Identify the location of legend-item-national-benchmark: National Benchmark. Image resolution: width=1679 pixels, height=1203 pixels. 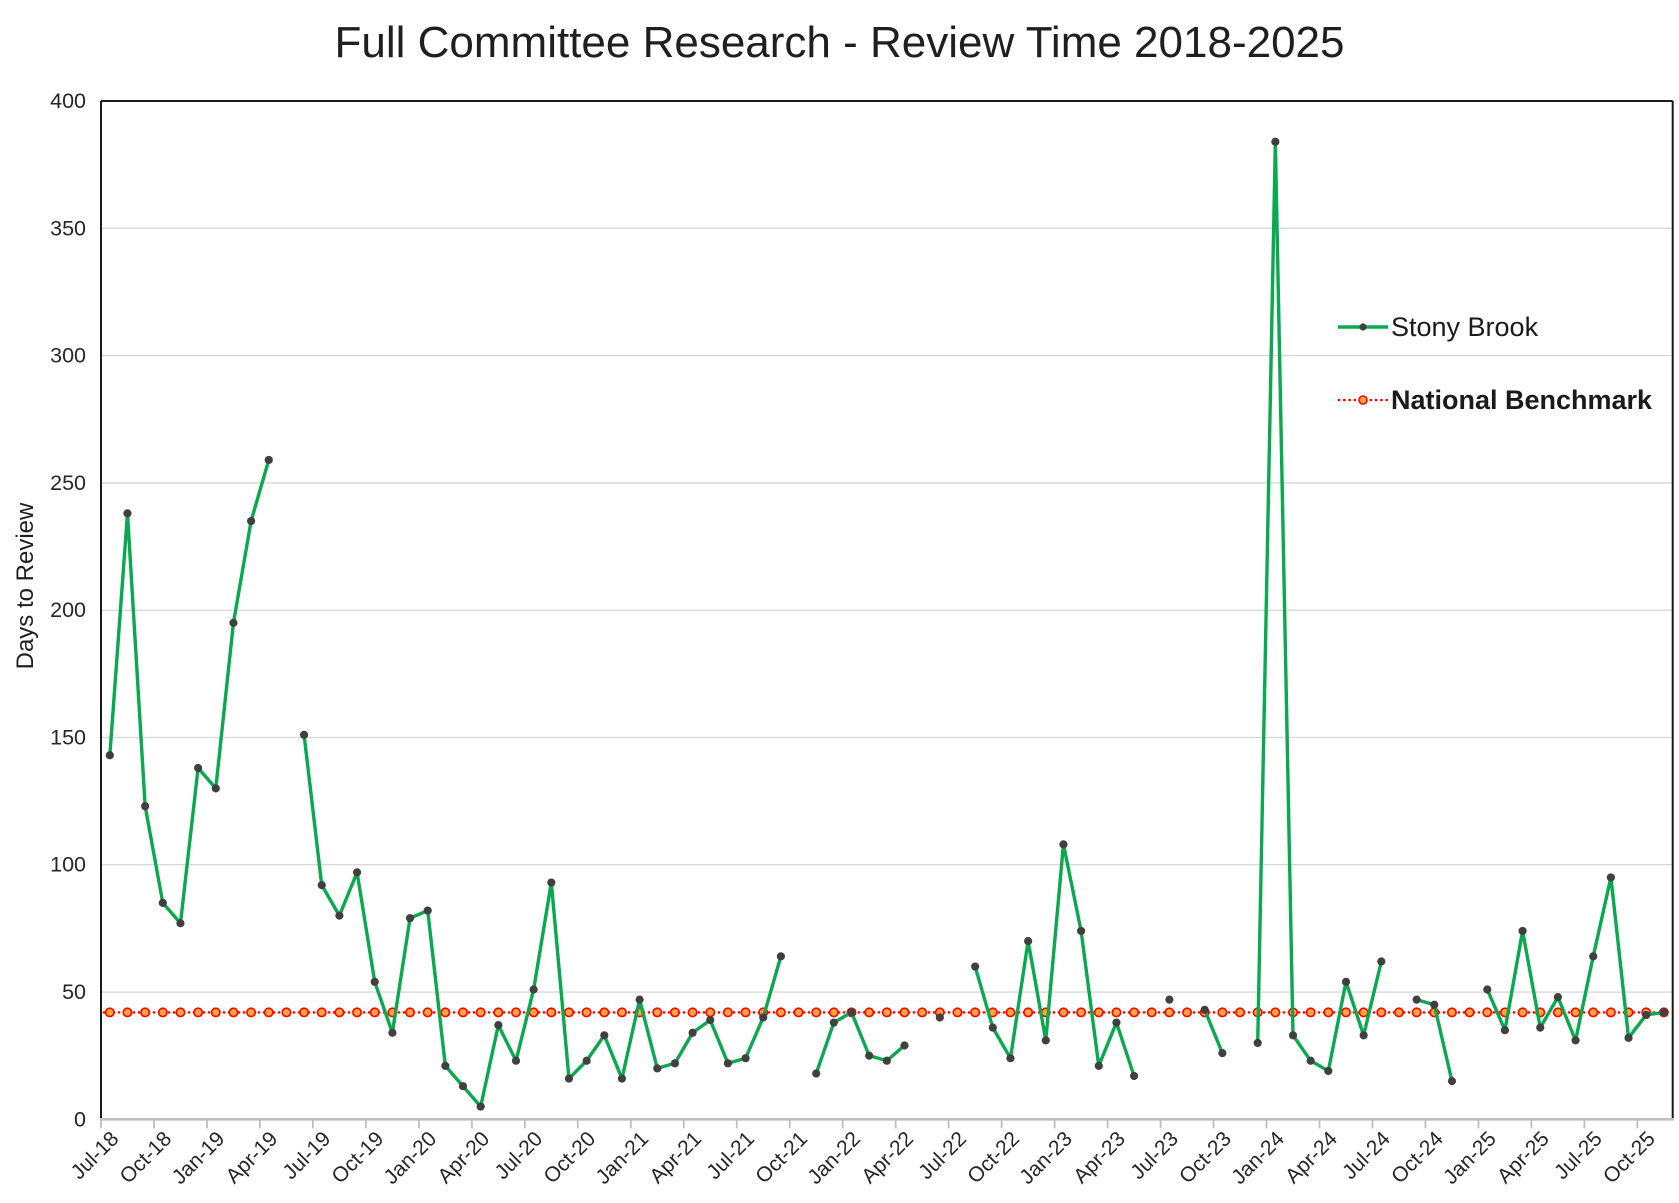
(1503, 400).